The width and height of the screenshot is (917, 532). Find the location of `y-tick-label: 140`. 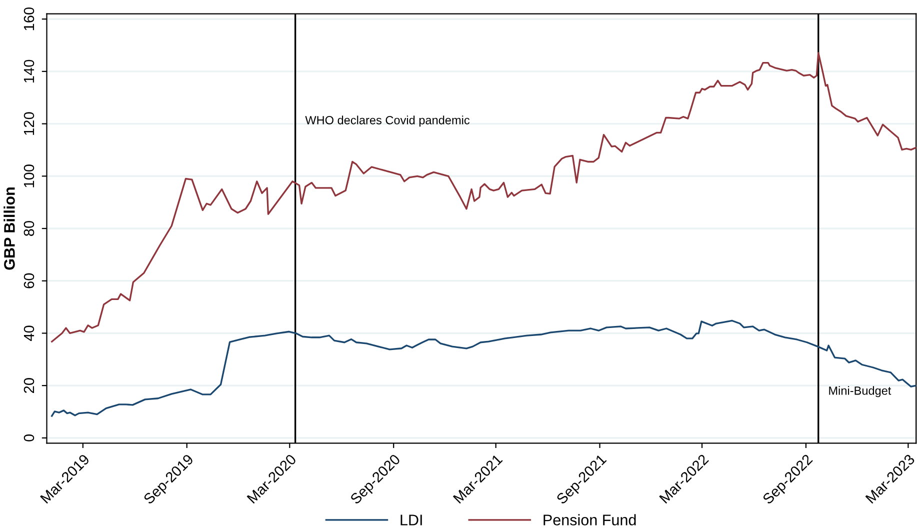

y-tick-label: 140 is located at coordinates (29, 71).